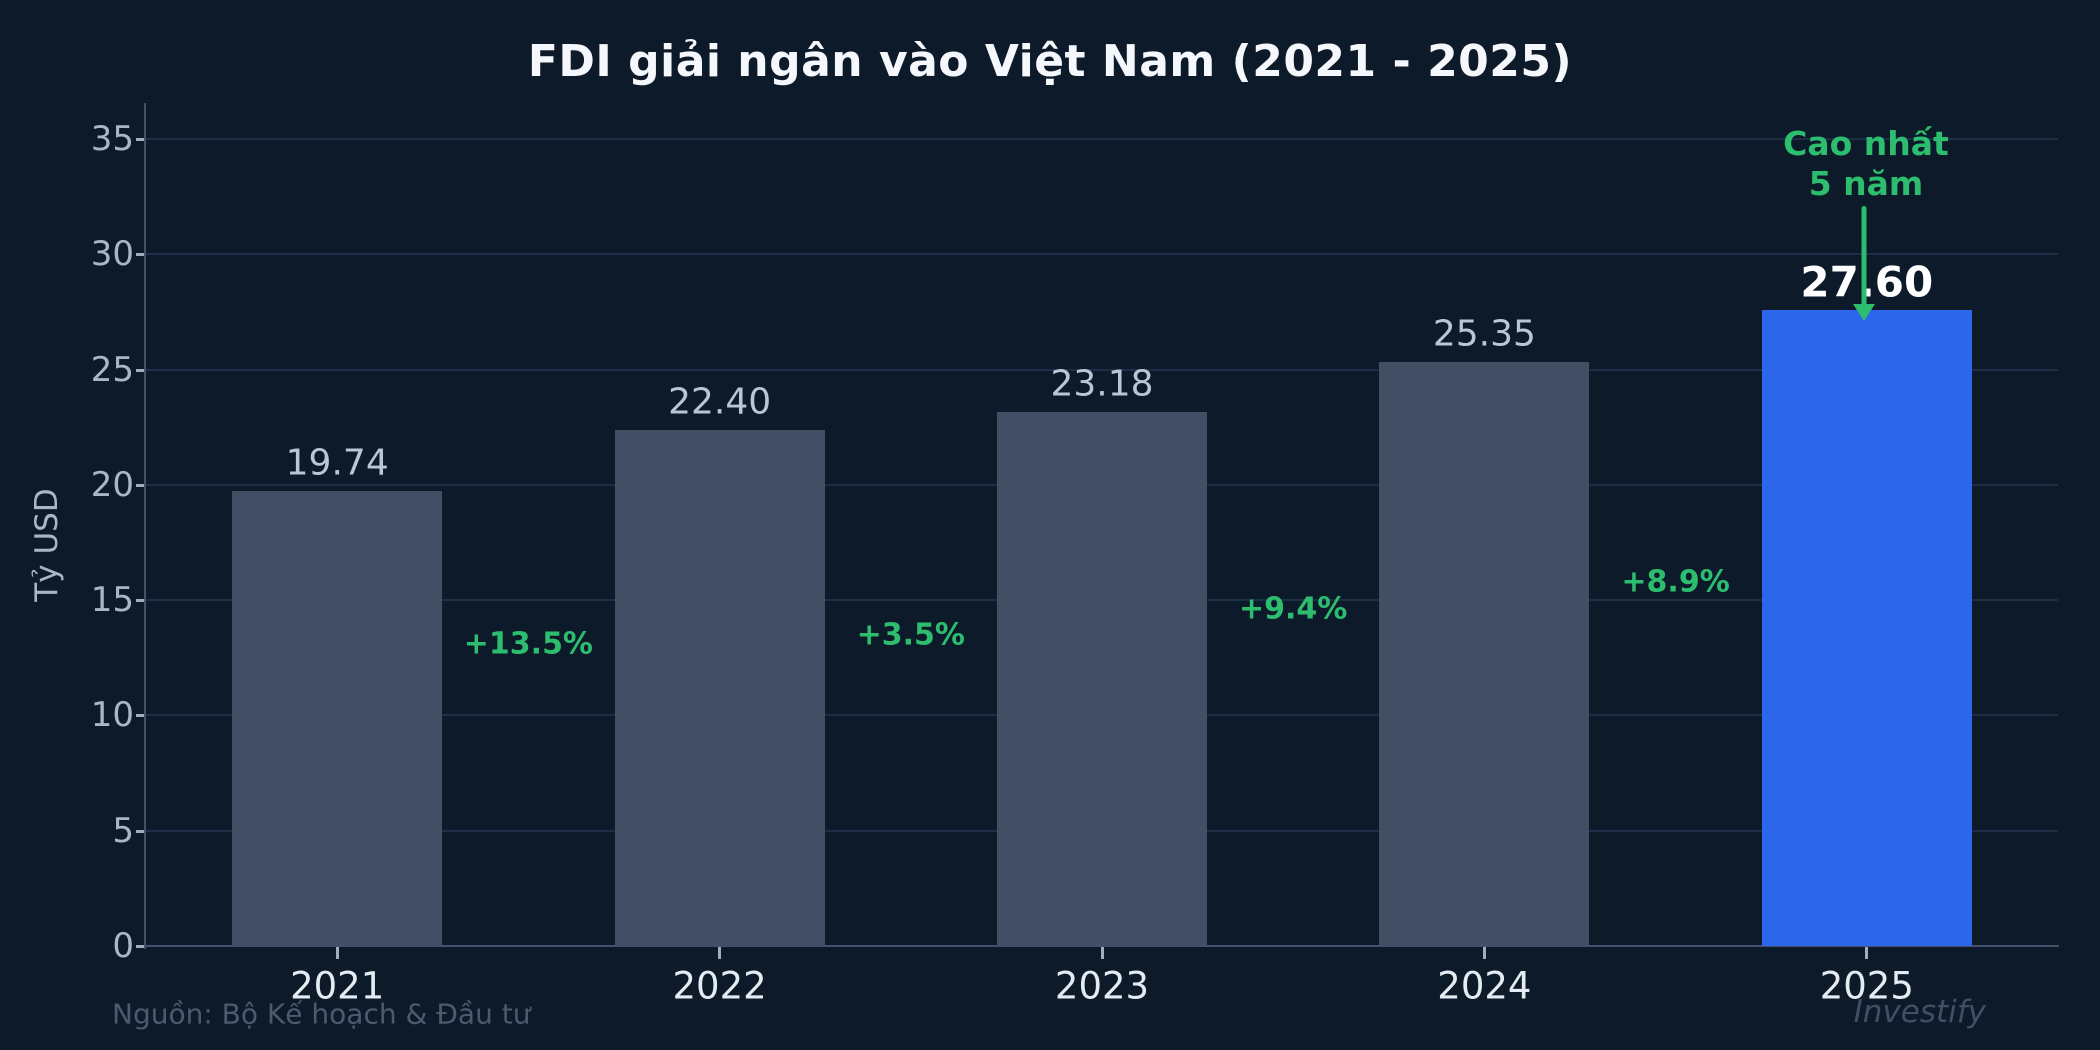 This screenshot has height=1050, width=2100. Describe the element at coordinates (1866, 183) in the screenshot. I see `highlight-annotation-line2: 5 năm` at that location.